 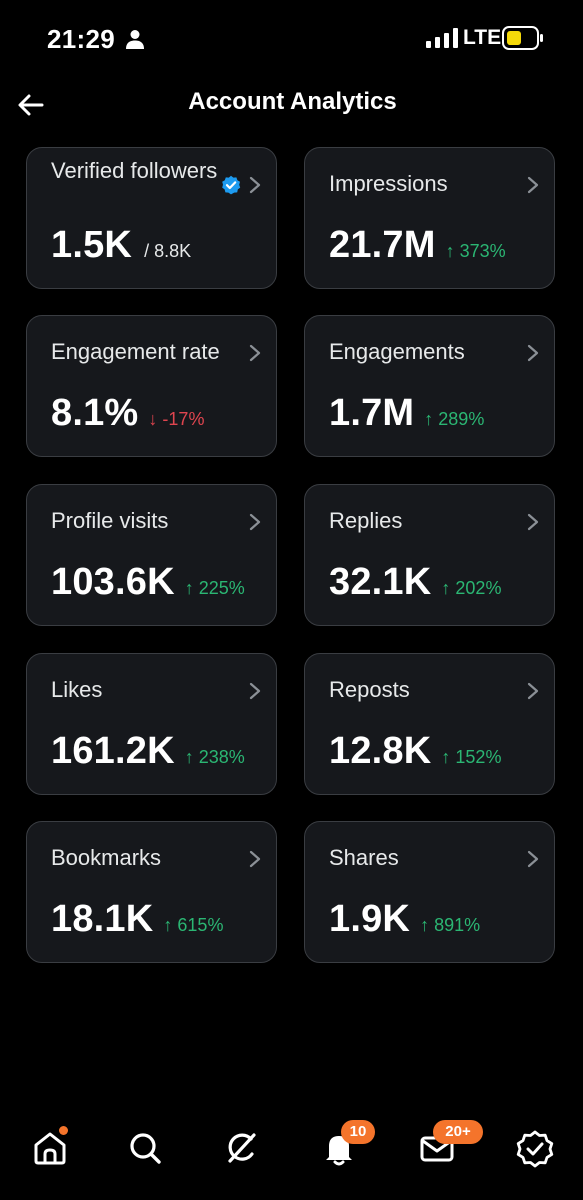 What do you see at coordinates (380, 751) in the screenshot?
I see `card-value: 12.8K` at bounding box center [380, 751].